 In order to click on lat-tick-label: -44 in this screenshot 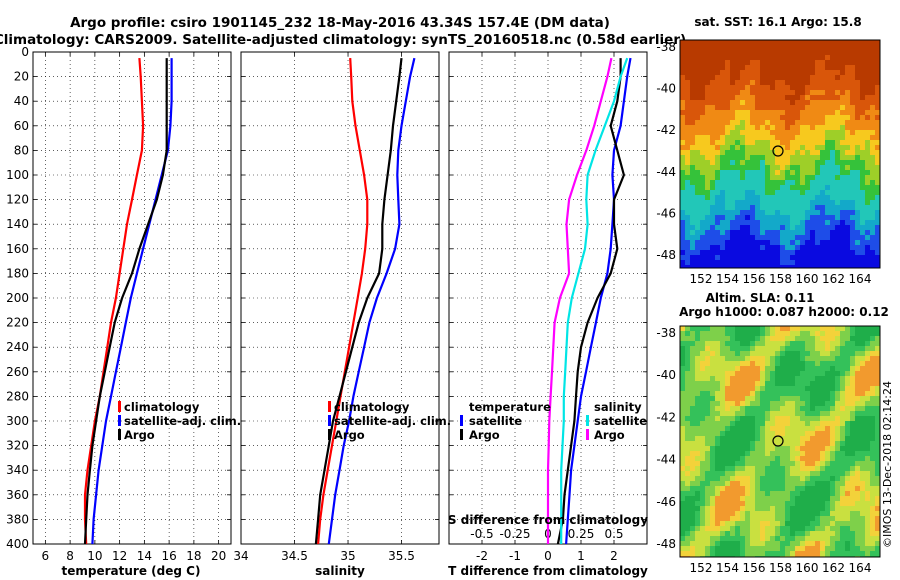, I will do `click(666, 172)`.